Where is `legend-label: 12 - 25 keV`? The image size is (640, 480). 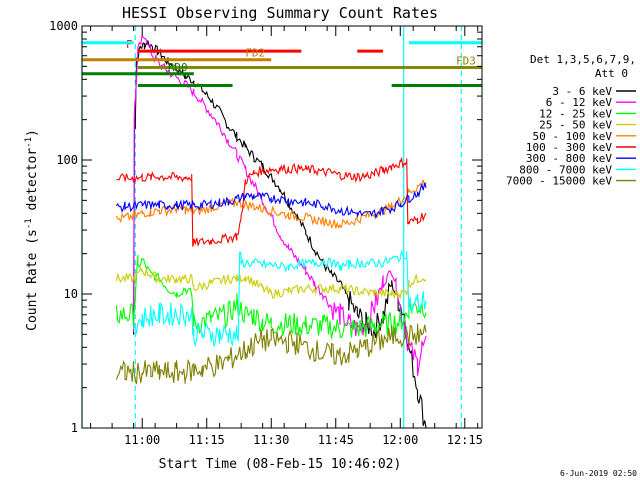
legend-label: 12 - 25 keV is located at coordinates (575, 113).